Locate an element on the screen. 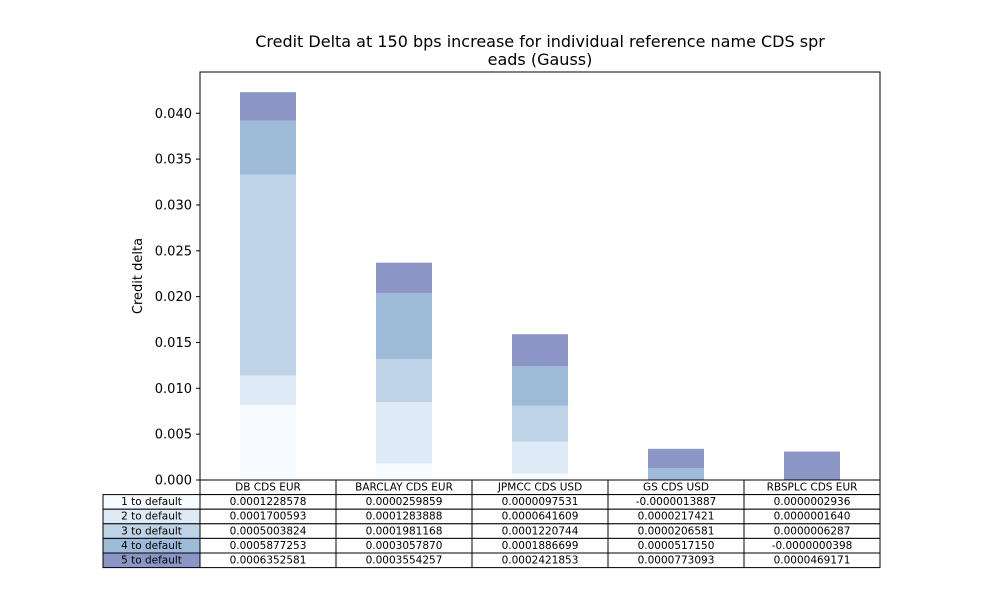  table-row-header: 5 to default is located at coordinates (151, 561).